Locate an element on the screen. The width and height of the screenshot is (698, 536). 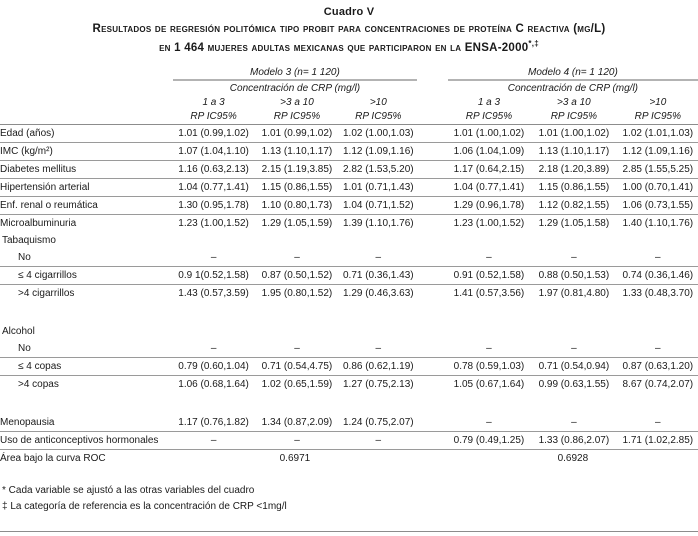
value-cell: 1.40 (1.10,1.76) is located at coordinates (658, 224).